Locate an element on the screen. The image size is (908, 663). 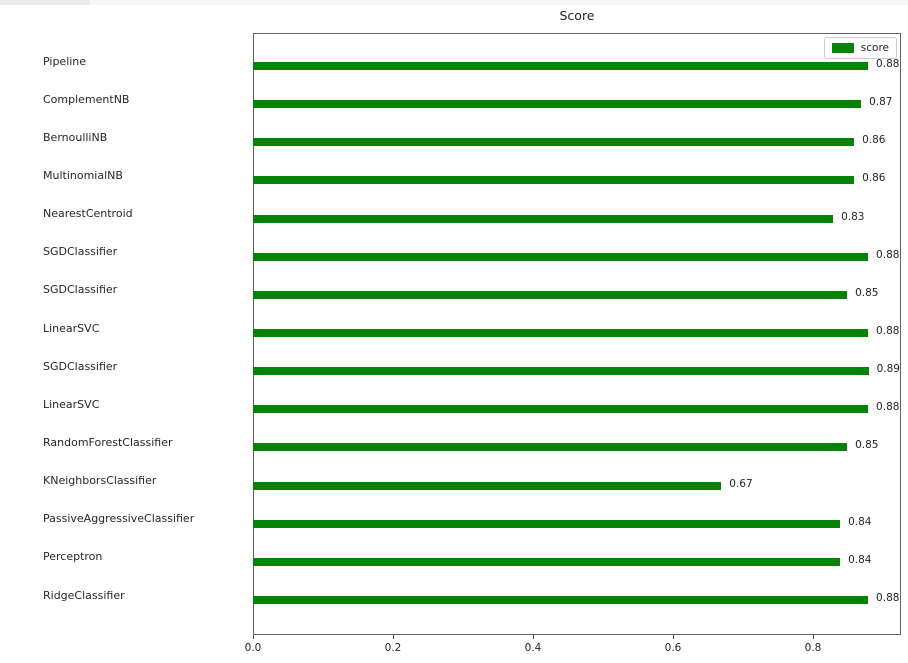
chart-row: ComplementNB 0.87 is located at coordinates (450, 104).